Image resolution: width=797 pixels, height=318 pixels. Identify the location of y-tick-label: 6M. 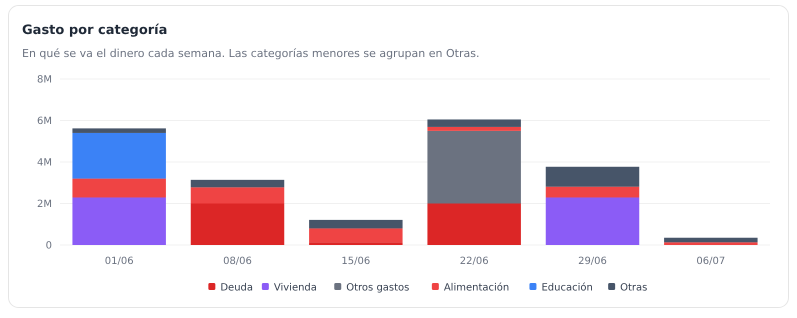
(44, 121).